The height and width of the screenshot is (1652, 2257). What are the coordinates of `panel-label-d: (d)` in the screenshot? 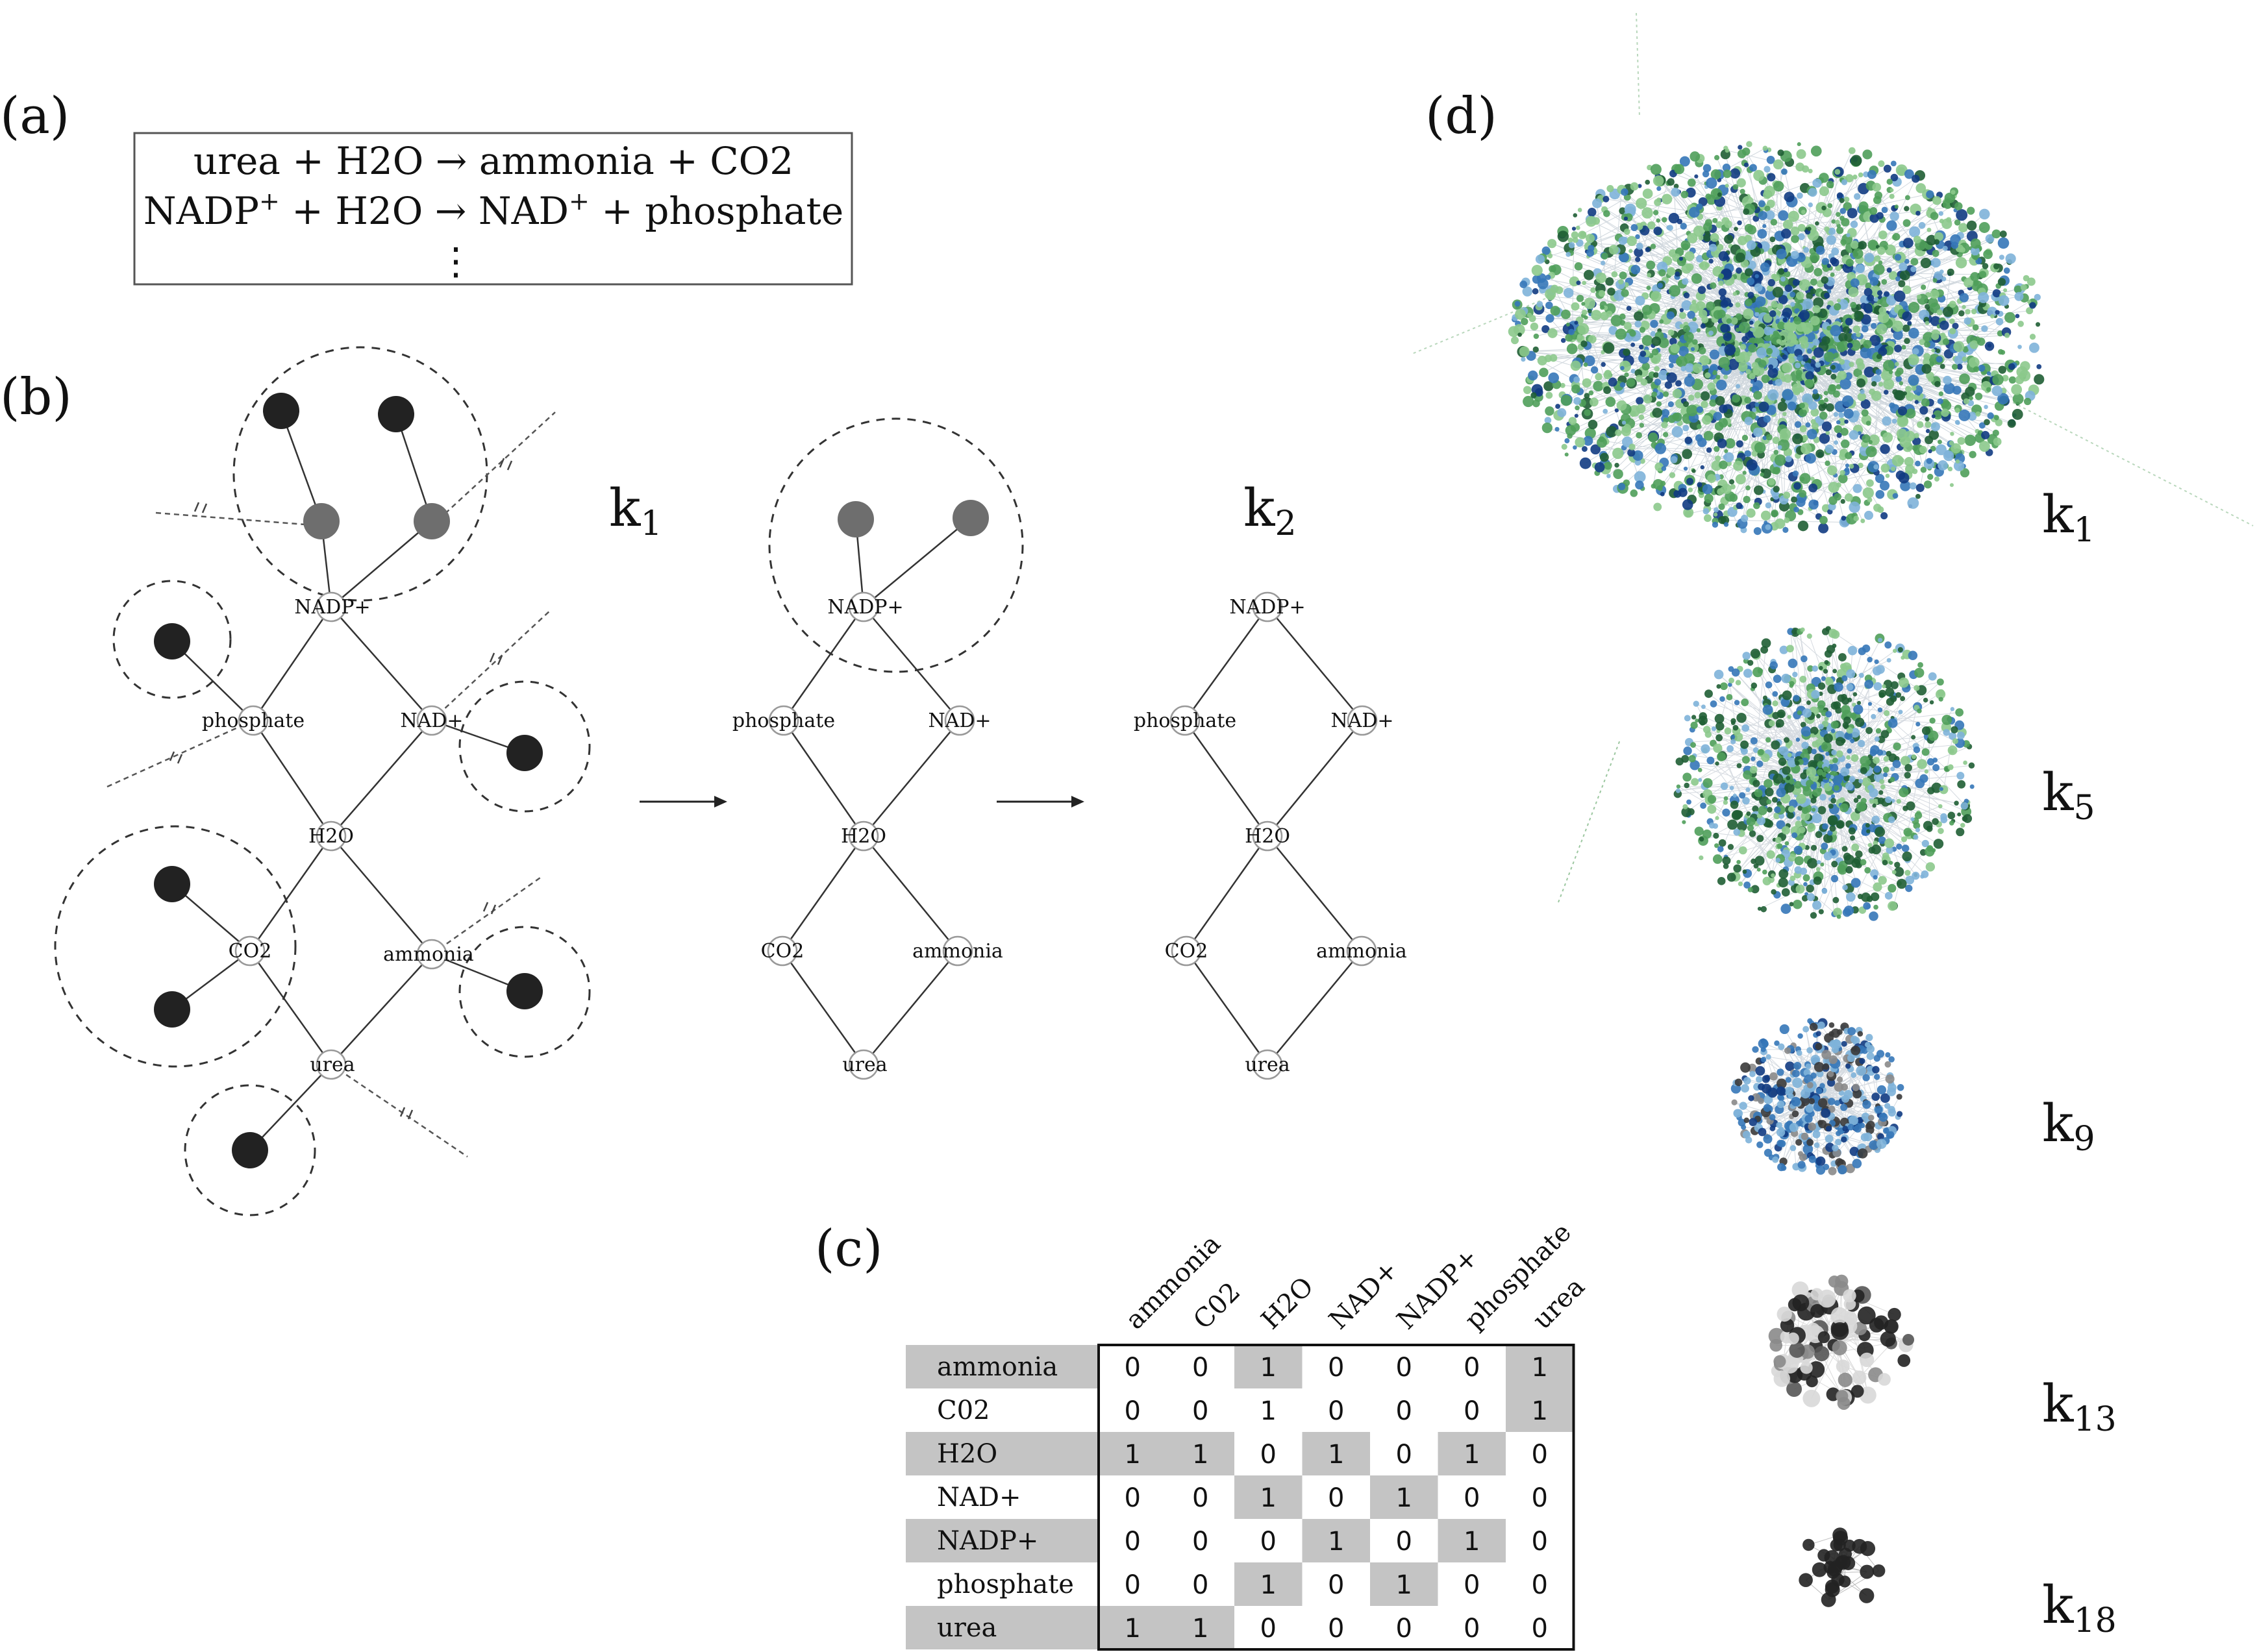 It's located at (1461, 116).